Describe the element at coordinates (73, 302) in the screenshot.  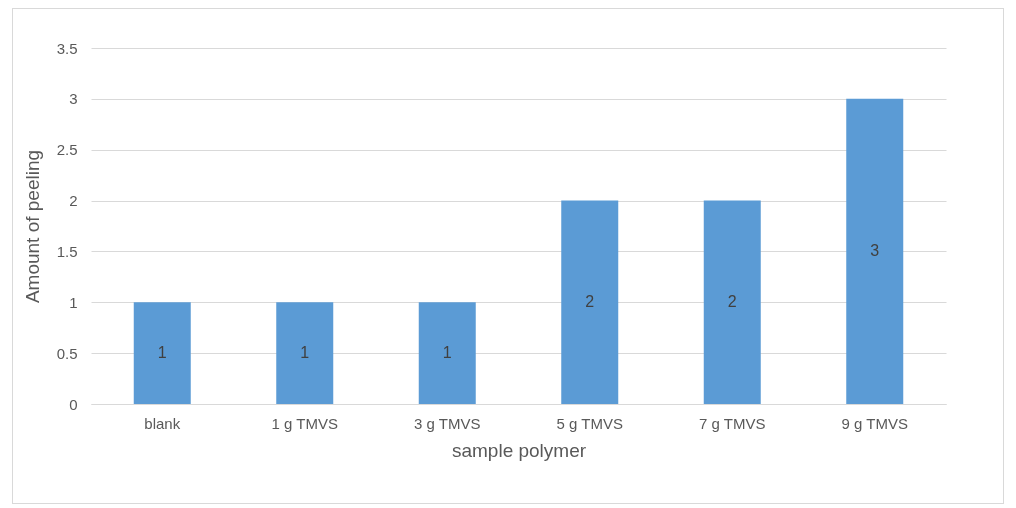
I see `y-tick-label: 1` at that location.